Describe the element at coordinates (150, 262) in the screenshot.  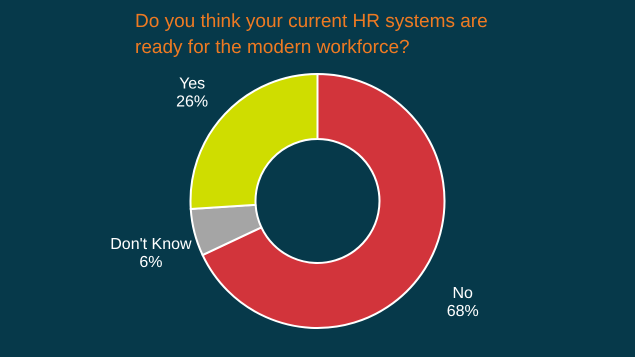
I see `data-label: 6%` at that location.